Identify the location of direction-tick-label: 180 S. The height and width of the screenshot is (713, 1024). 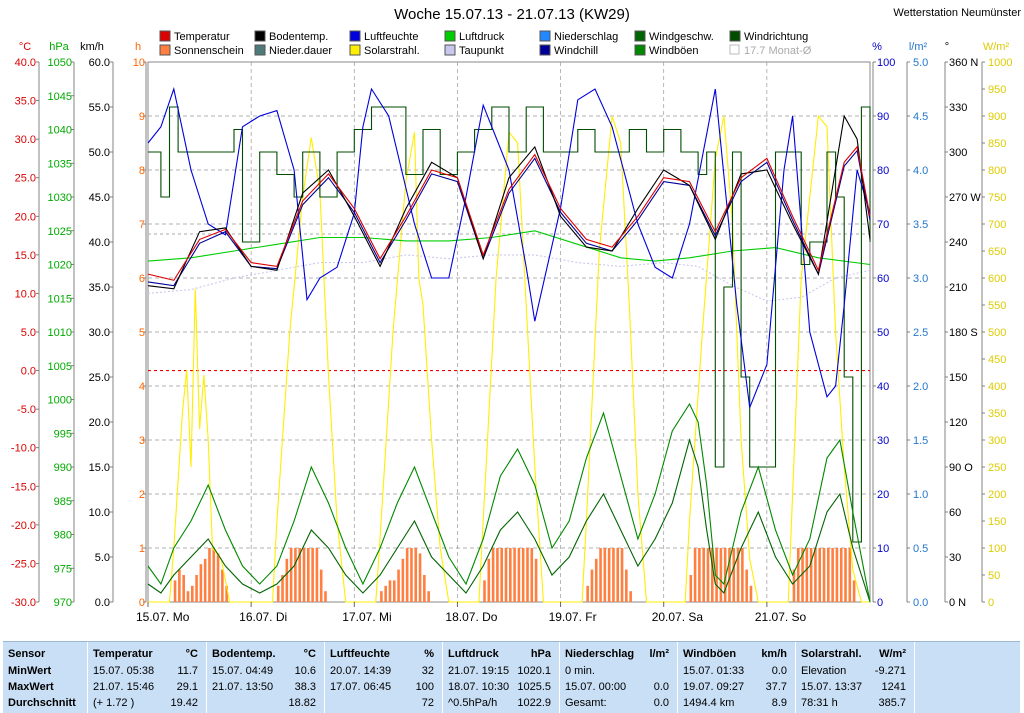
(963, 333).